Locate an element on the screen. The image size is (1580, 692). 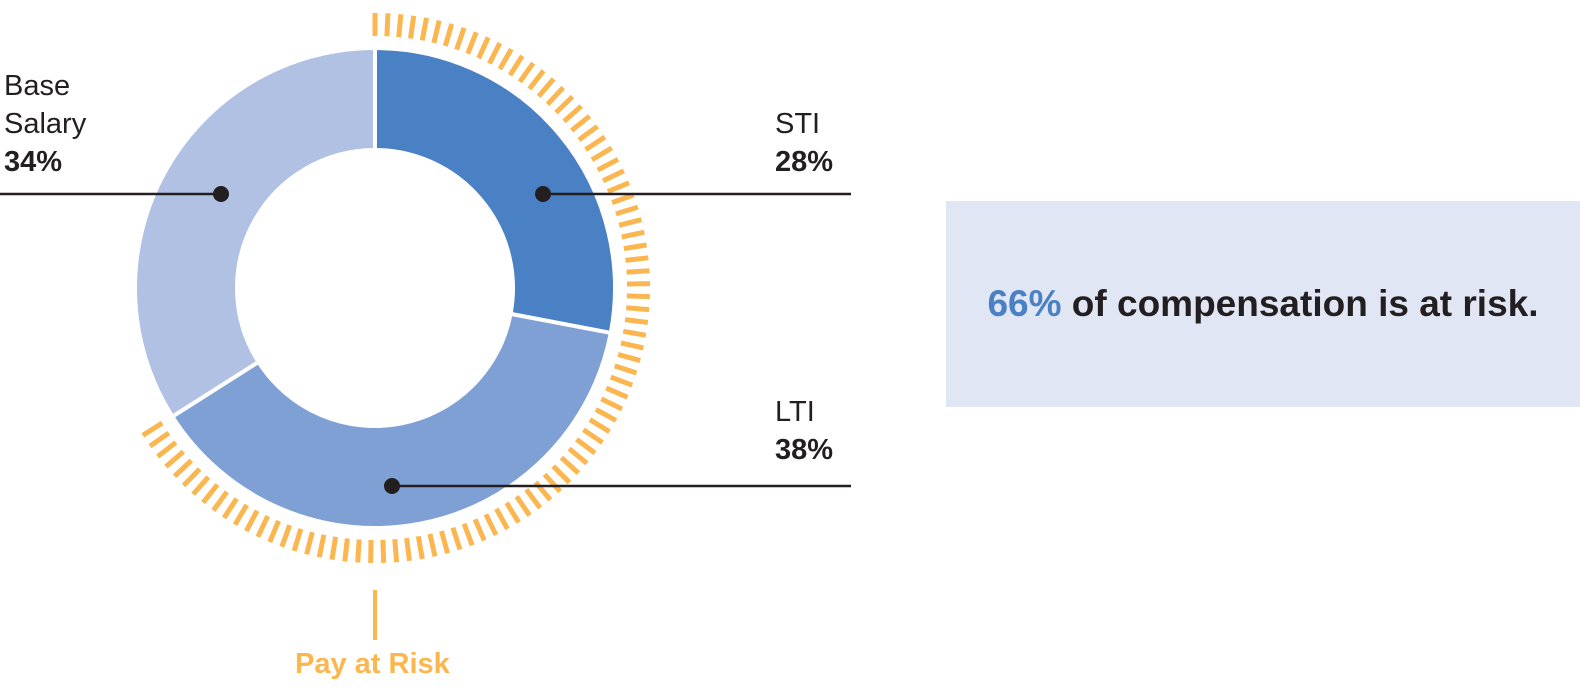
lti-label: LTI 38% is located at coordinates (804, 431).